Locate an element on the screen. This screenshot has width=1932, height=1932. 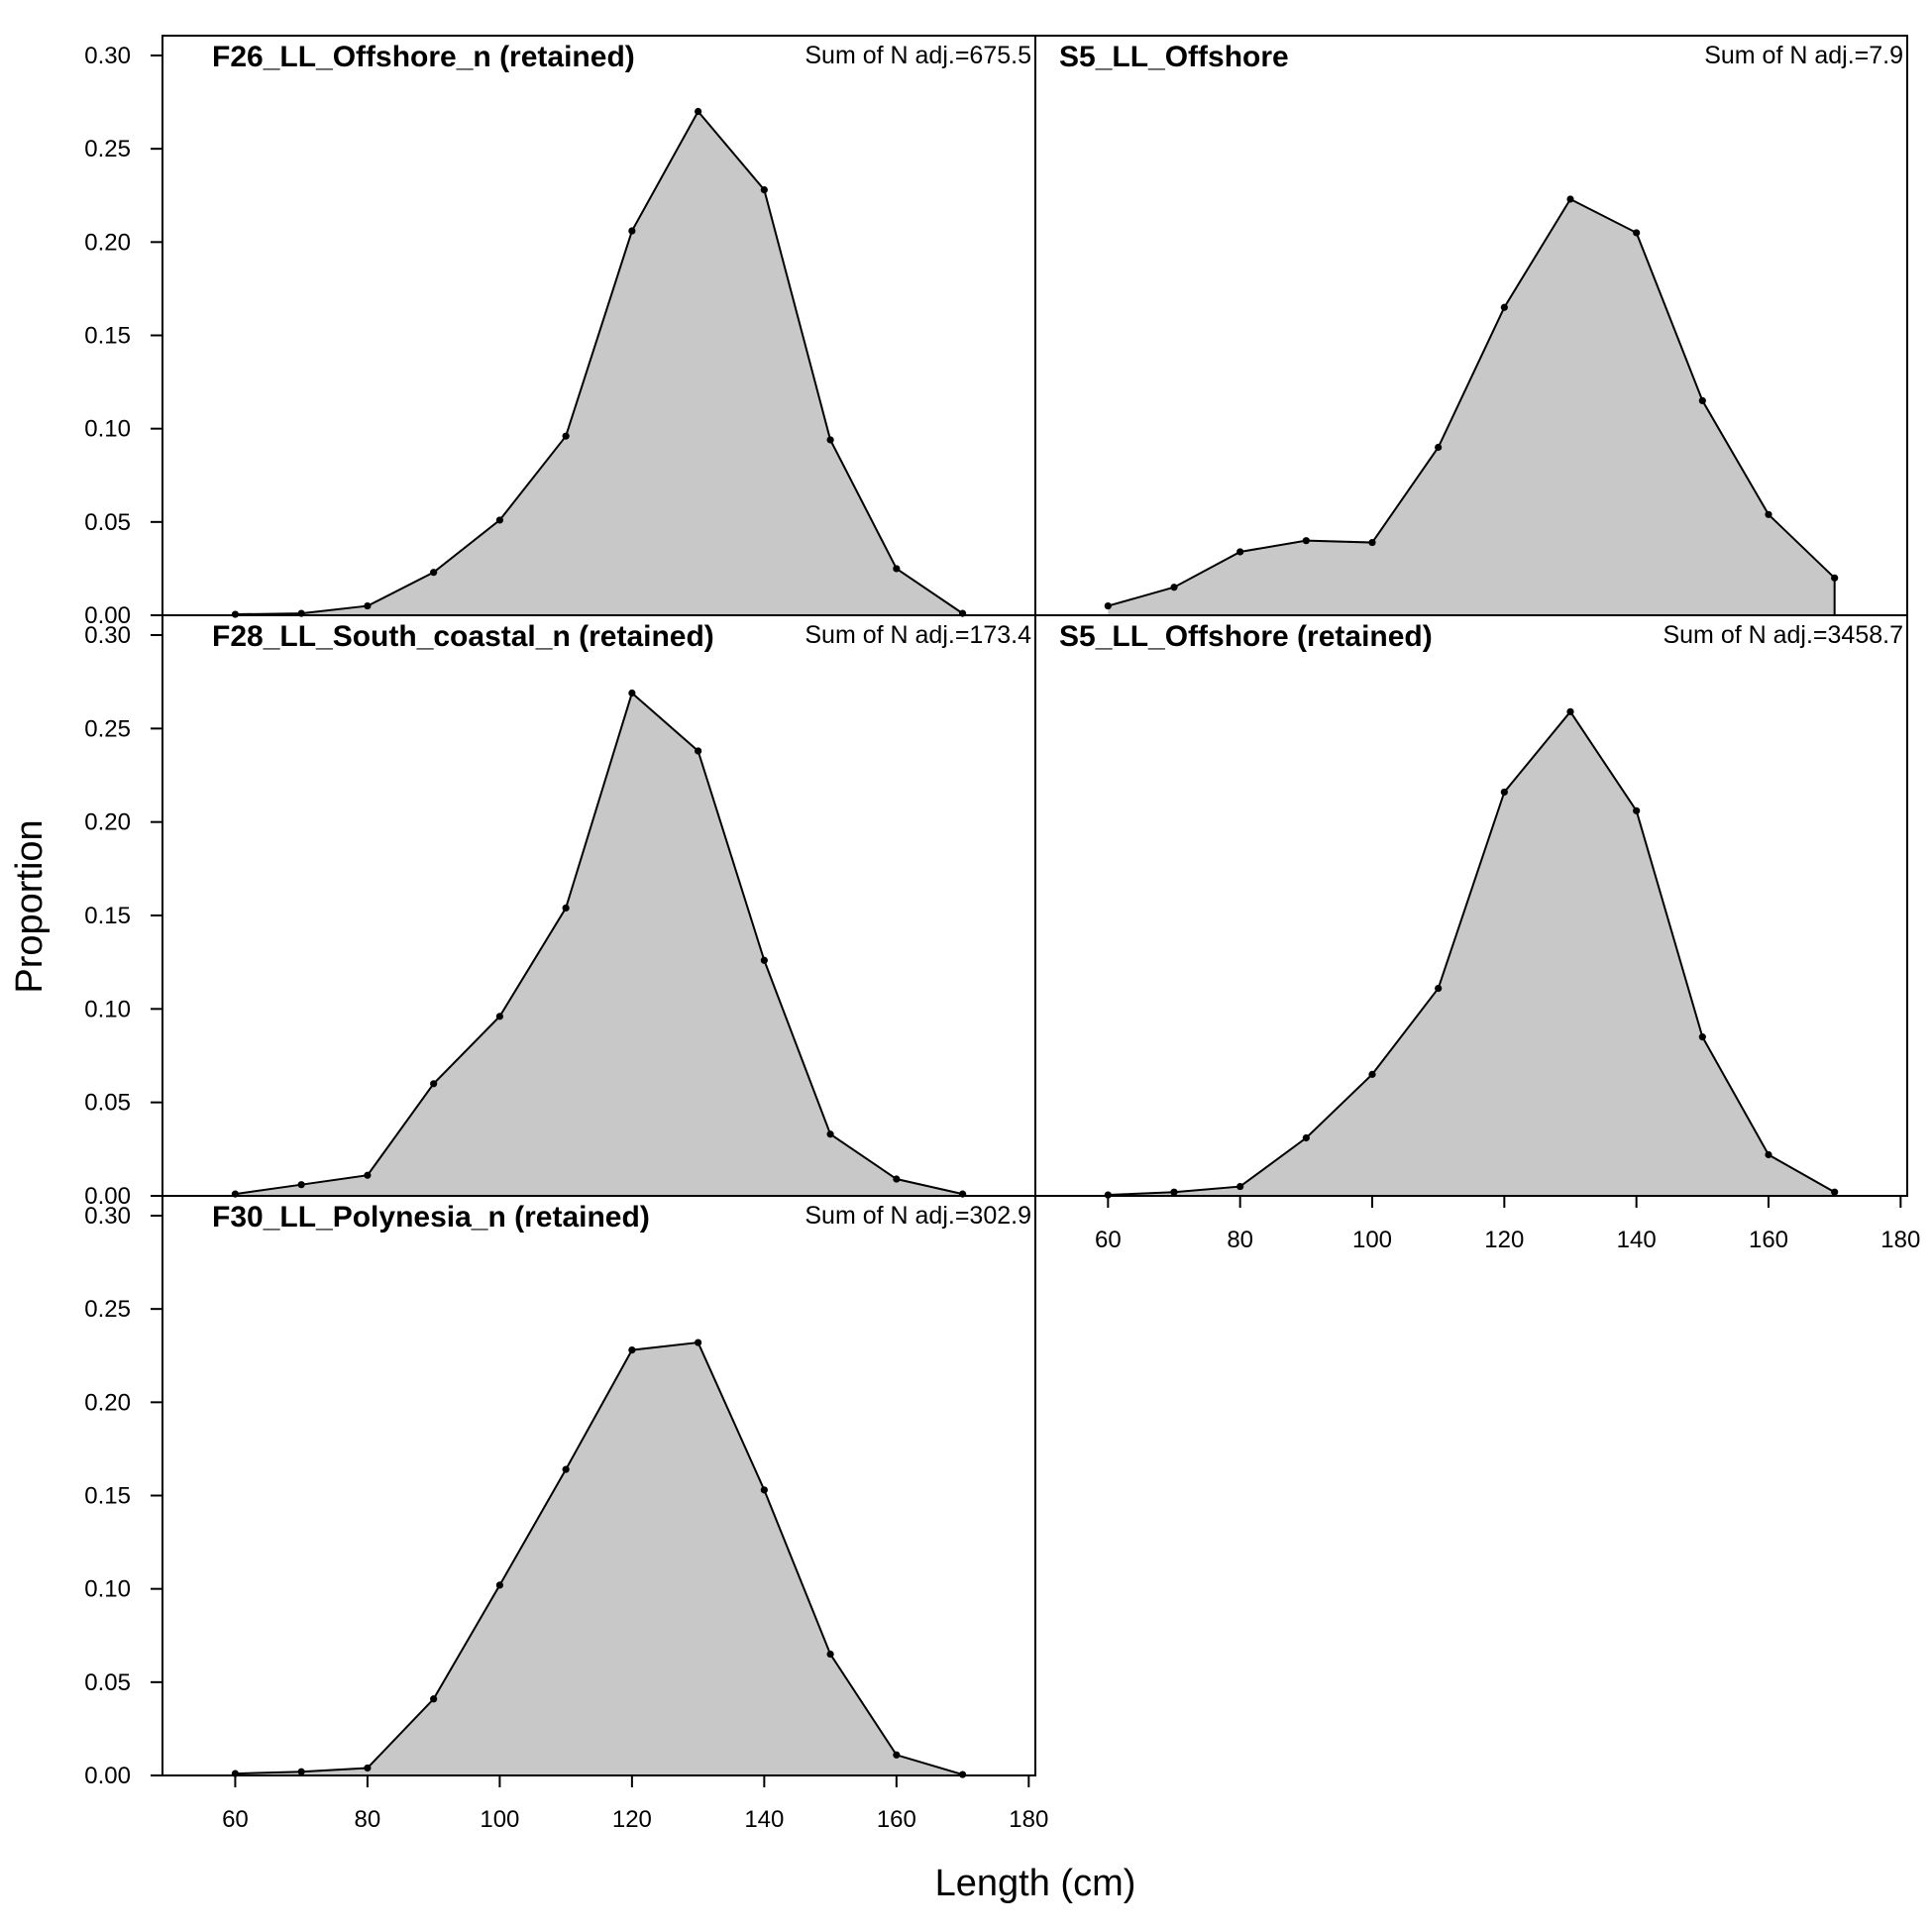
y-tick-label: 0.00 is located at coordinates (107, 615).